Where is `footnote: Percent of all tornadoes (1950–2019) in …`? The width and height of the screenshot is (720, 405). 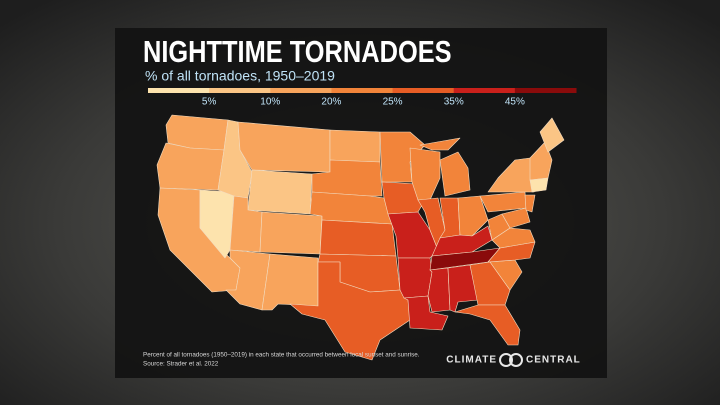
footnote: Percent of all tornadoes (1950–2019) in … is located at coordinates (281, 355).